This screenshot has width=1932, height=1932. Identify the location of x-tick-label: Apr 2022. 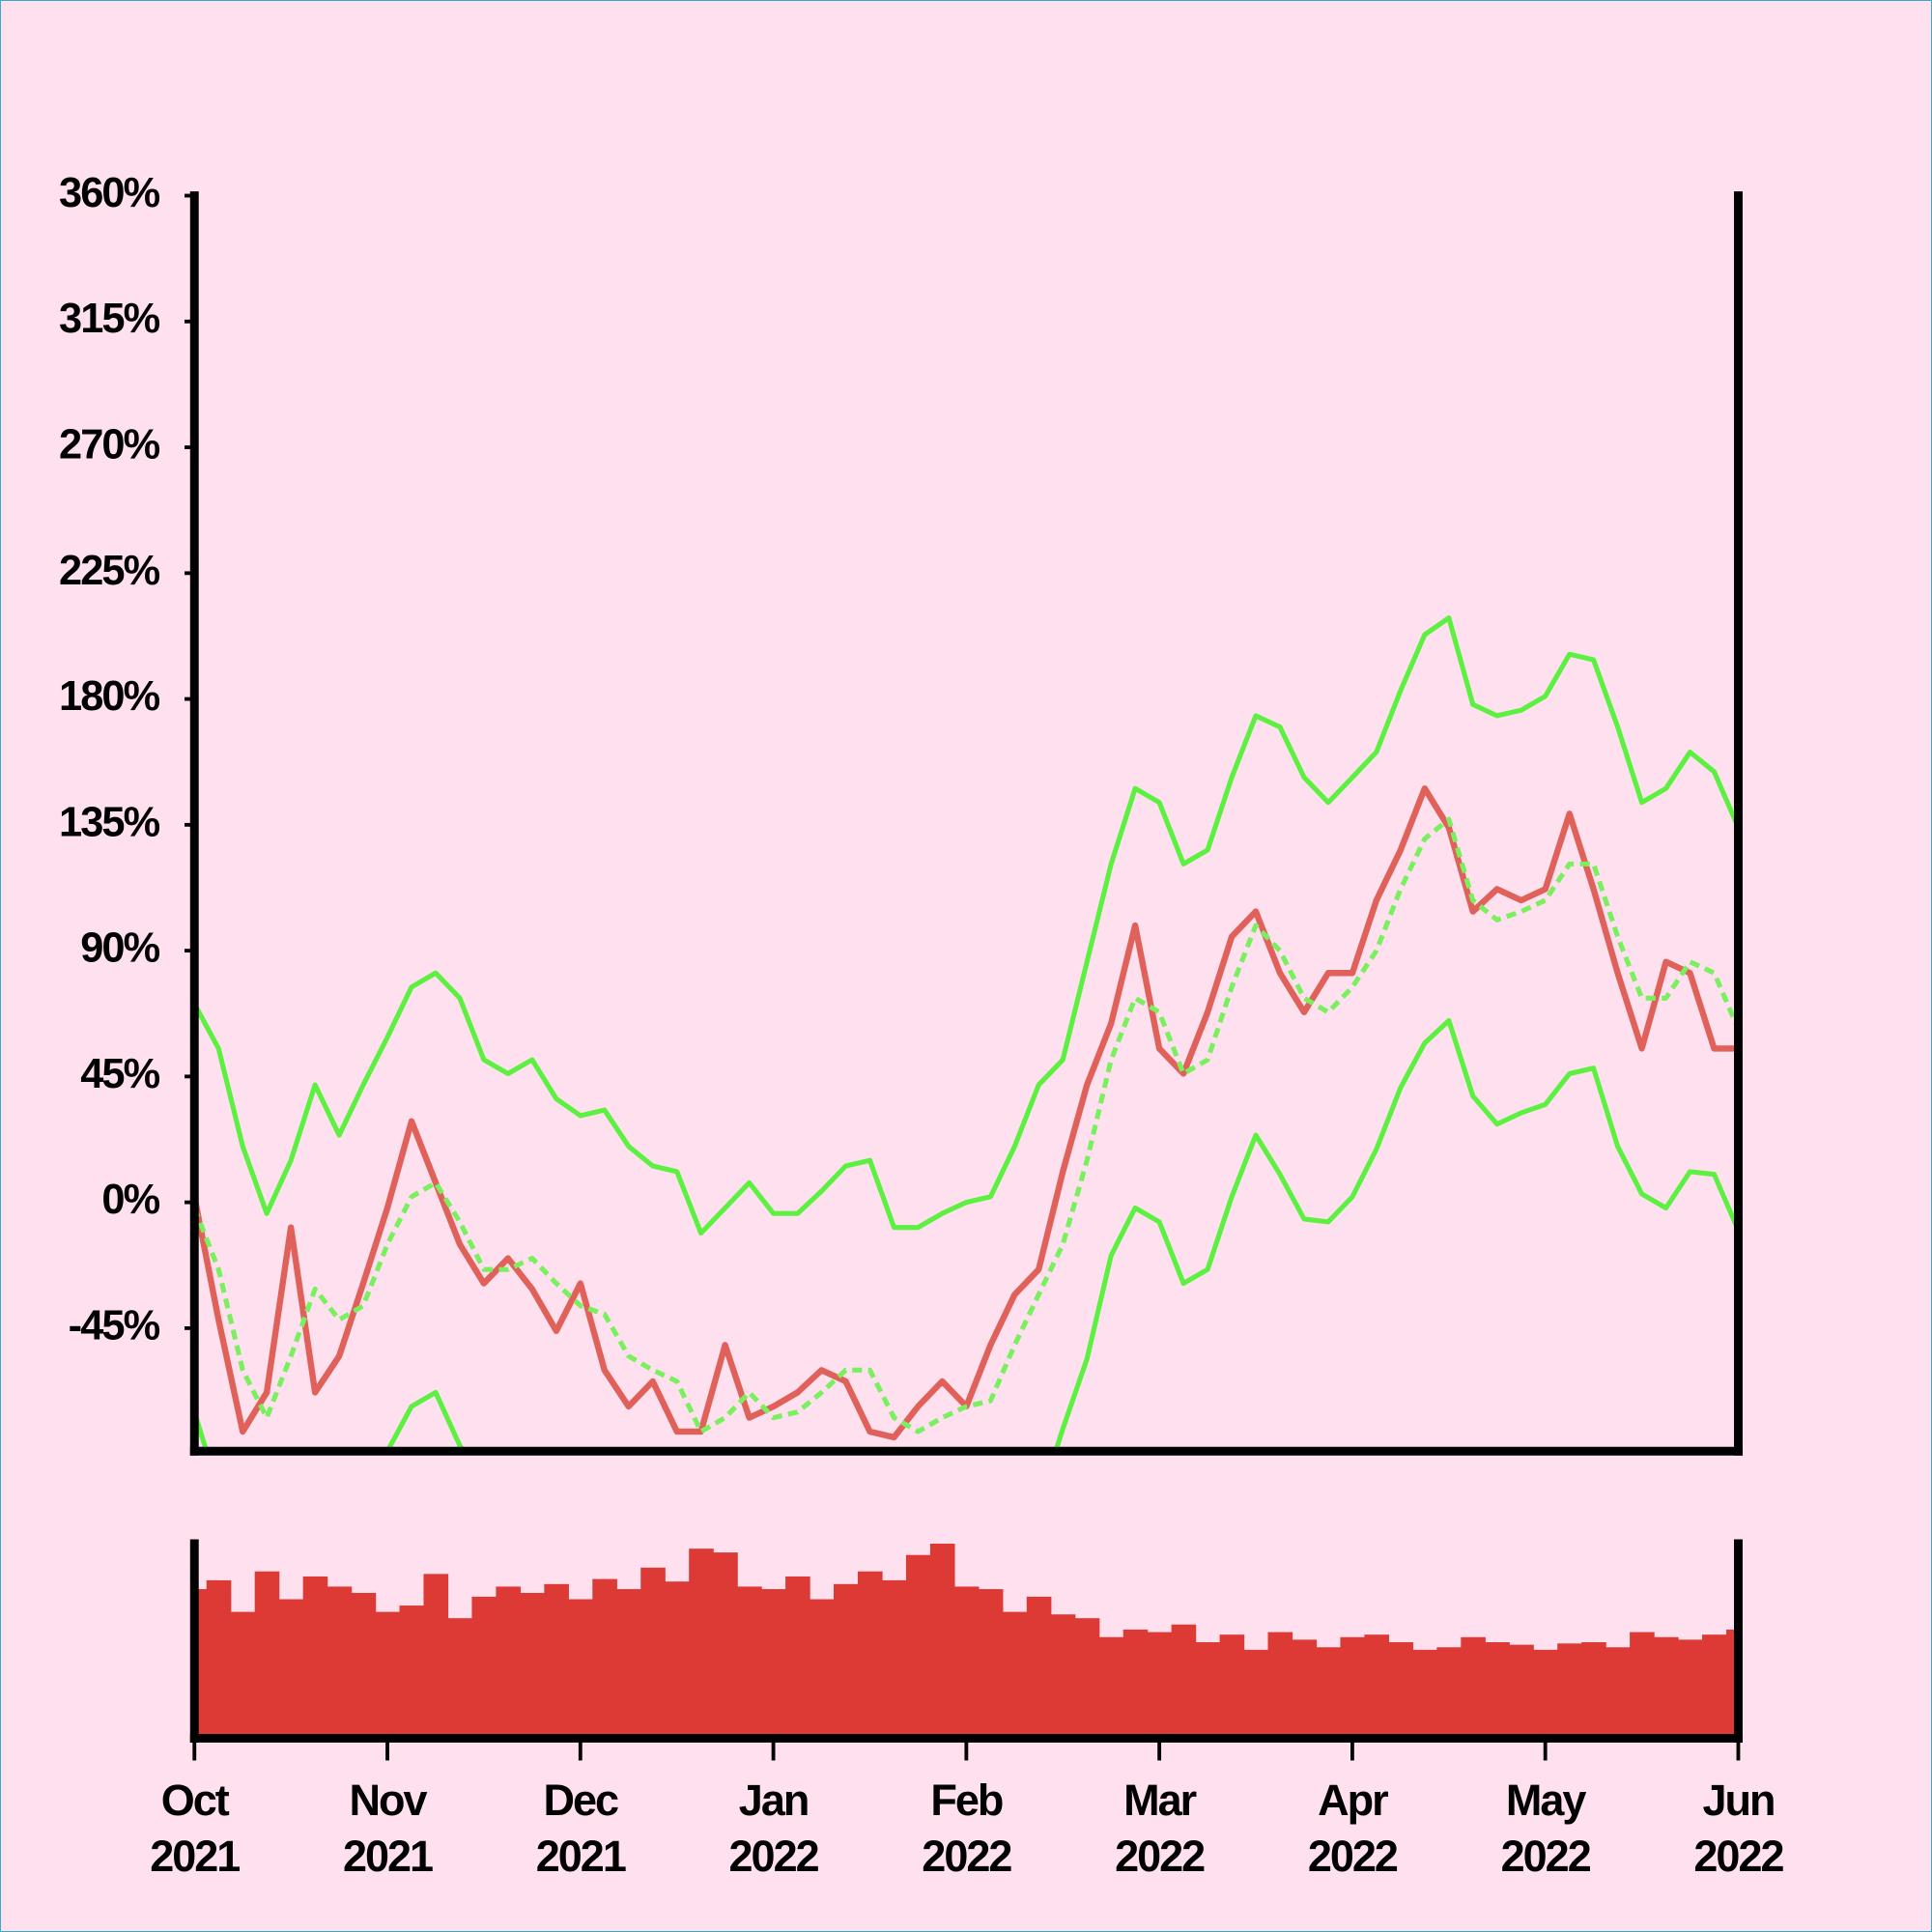
(1353, 1829).